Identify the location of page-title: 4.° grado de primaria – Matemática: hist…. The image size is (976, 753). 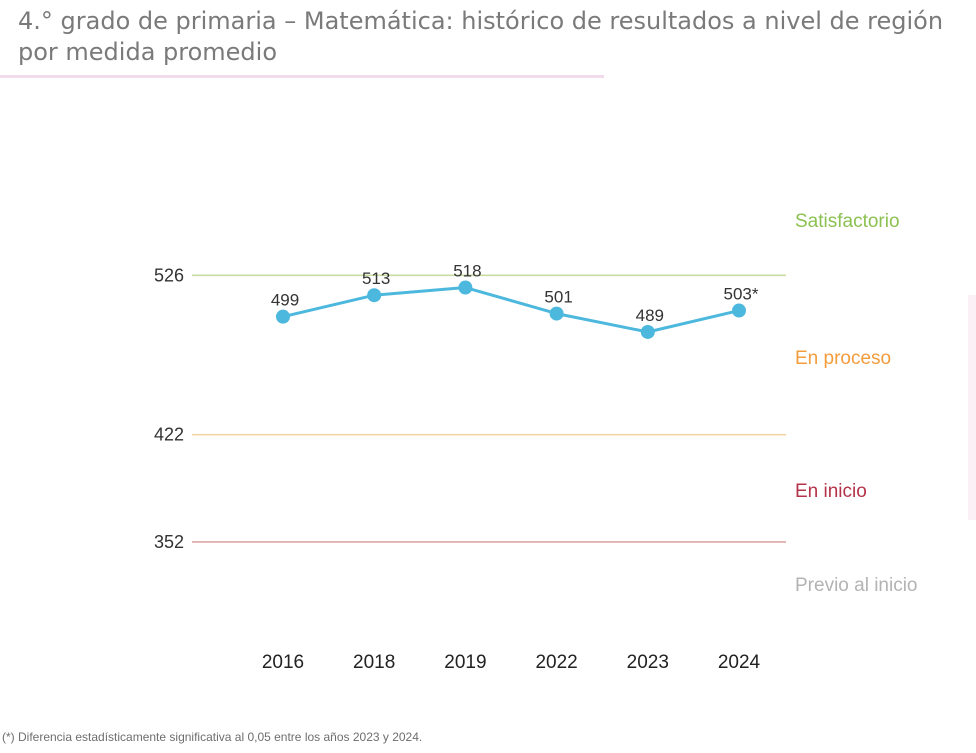
(481, 36).